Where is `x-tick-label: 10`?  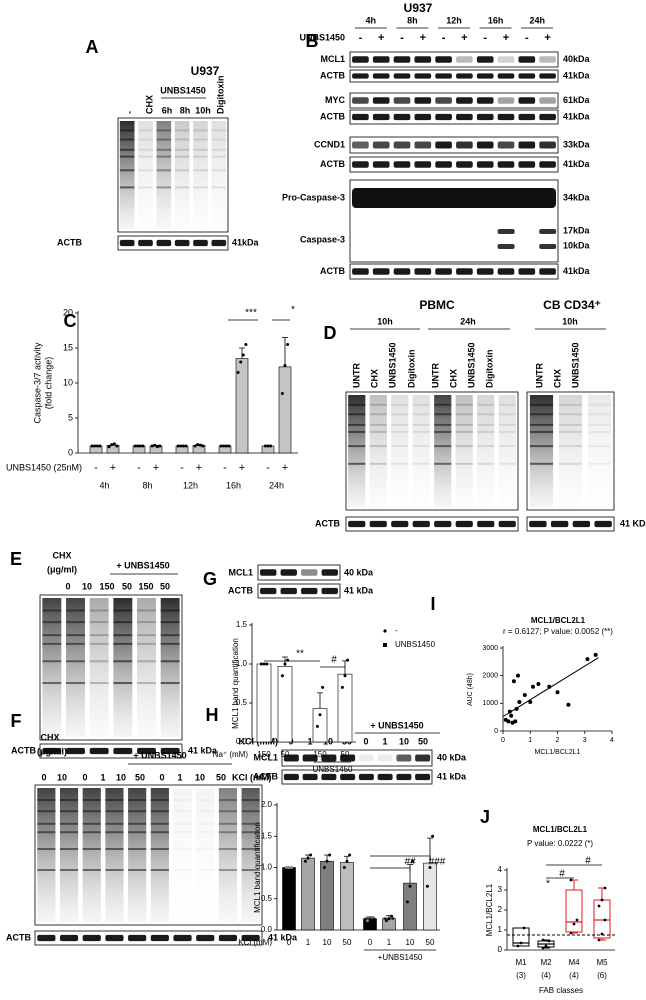
x-tick-label: 10 is located at coordinates (327, 942).